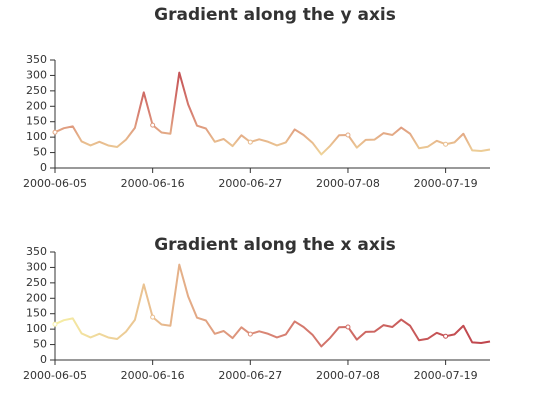  What do you see at coordinates (275, 245) in the screenshot?
I see `chart-title: Gradient along the x axis` at bounding box center [275, 245].